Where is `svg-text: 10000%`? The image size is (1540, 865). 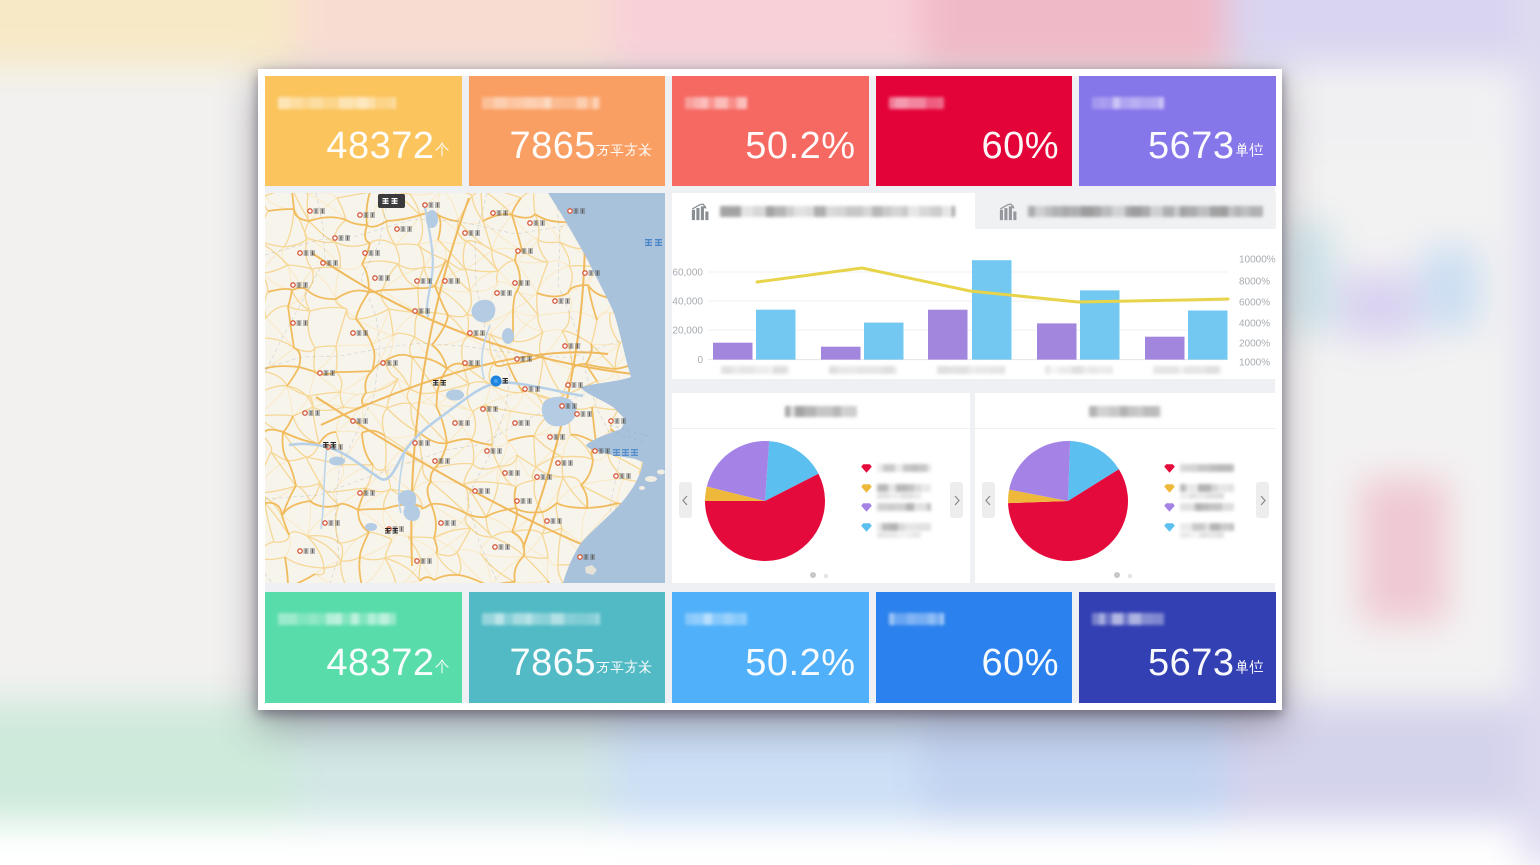 svg-text: 10000% is located at coordinates (1257, 260).